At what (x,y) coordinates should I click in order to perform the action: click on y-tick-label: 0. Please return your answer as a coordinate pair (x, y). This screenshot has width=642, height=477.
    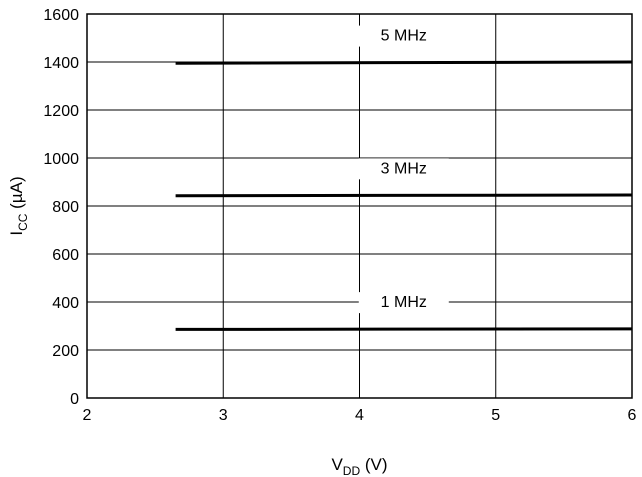
    Looking at the image, I should click on (74, 399).